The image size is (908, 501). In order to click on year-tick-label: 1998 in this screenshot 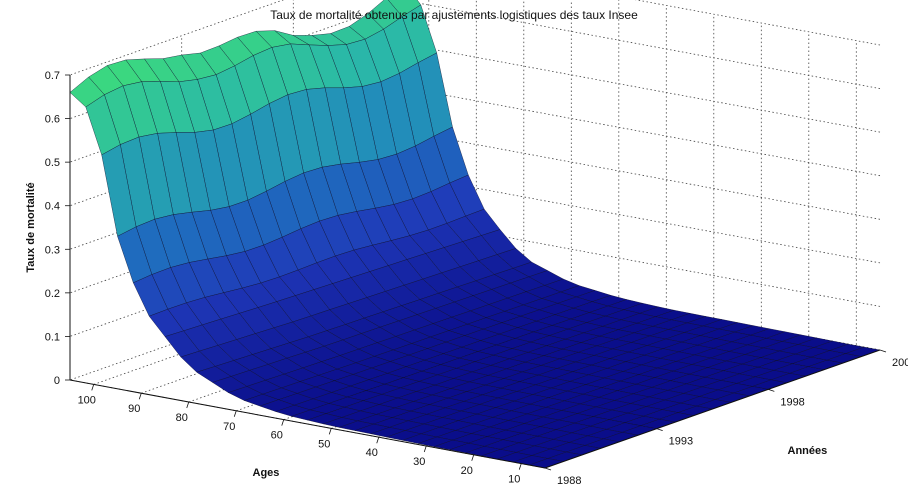, I will do `click(792, 402)`.